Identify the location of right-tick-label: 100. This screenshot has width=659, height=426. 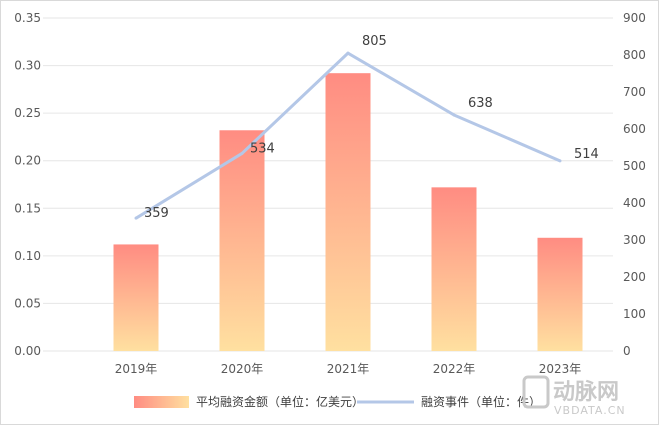
(634, 314).